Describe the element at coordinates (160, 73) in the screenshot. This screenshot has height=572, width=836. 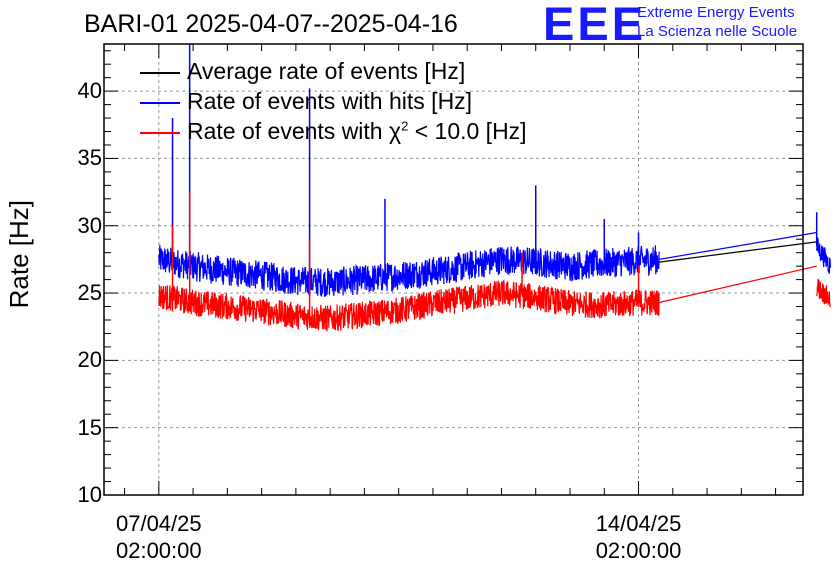
I see `legend-line-average` at that location.